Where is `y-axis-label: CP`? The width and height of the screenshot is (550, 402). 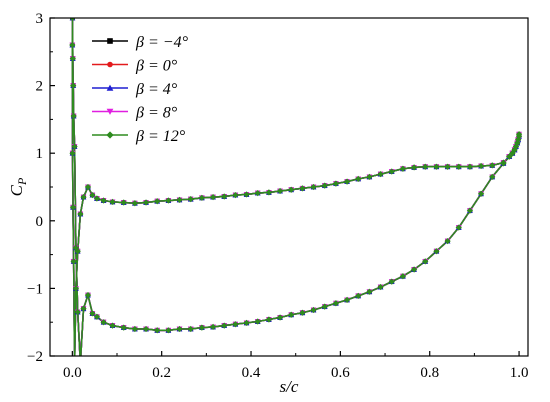
y-axis-label: CP is located at coordinates (18, 186).